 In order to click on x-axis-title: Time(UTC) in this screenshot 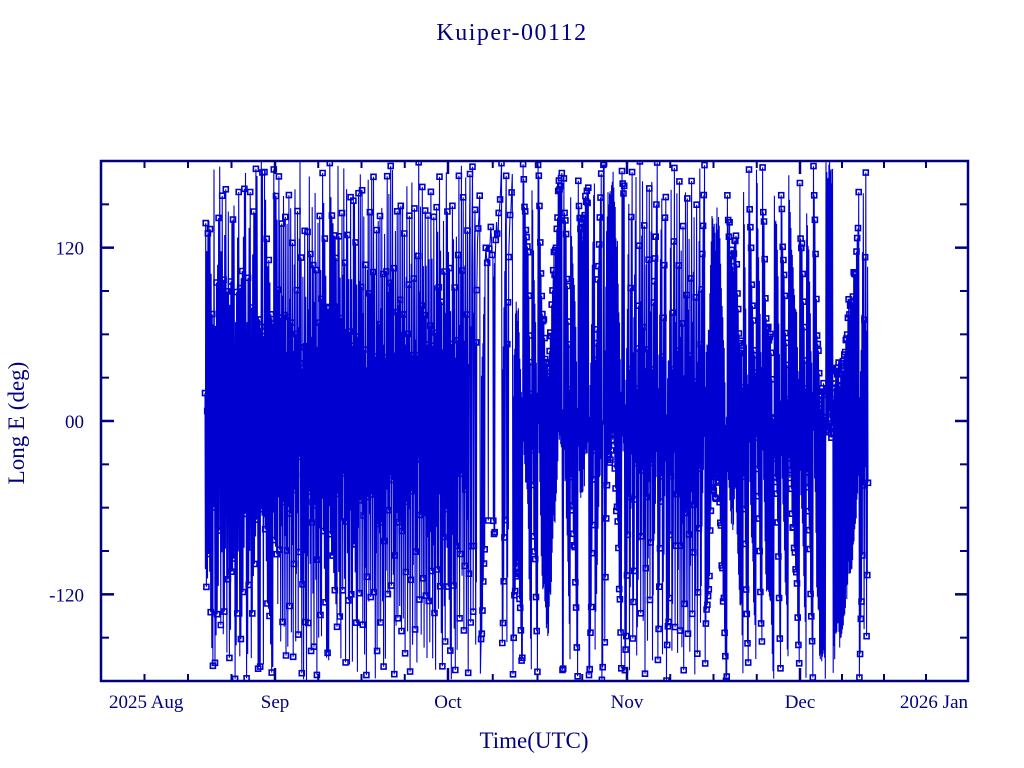, I will do `click(533, 740)`.